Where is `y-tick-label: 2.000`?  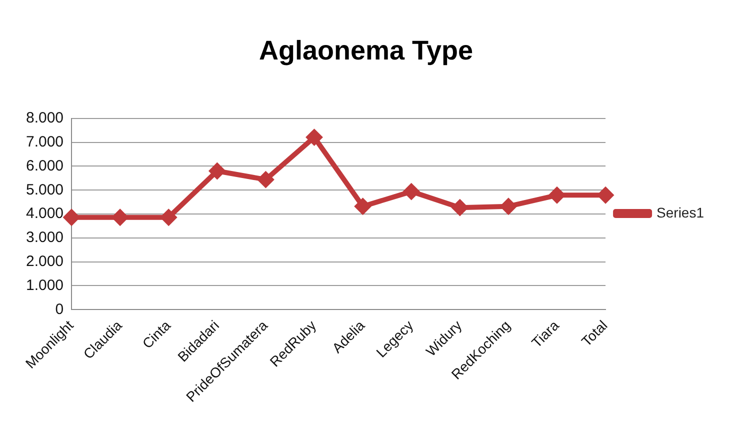 y-tick-label: 2.000 is located at coordinates (45, 261).